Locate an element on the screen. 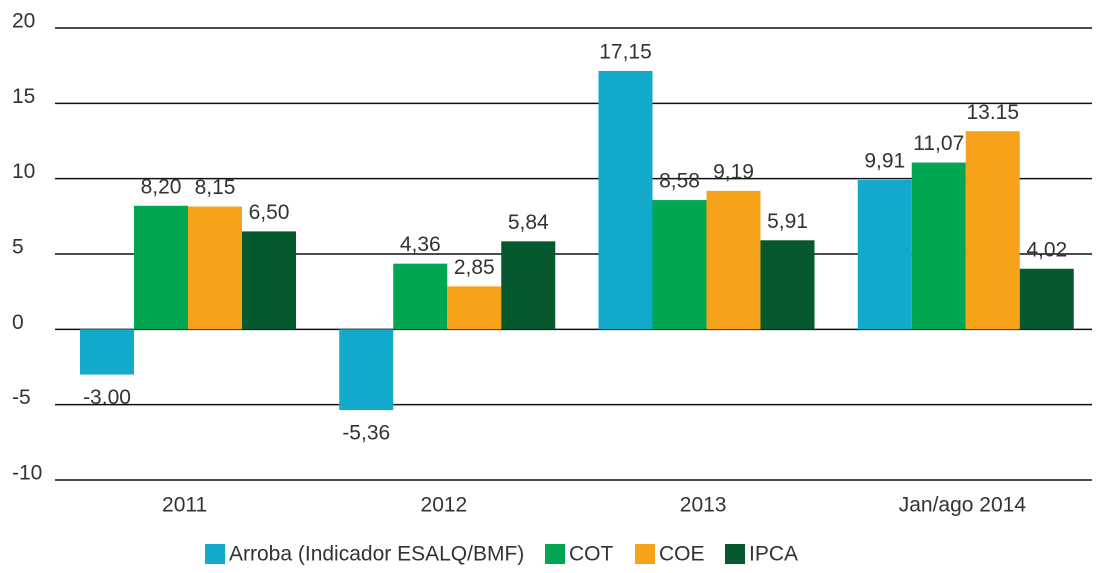  value-label: 8,20 is located at coordinates (161, 186).